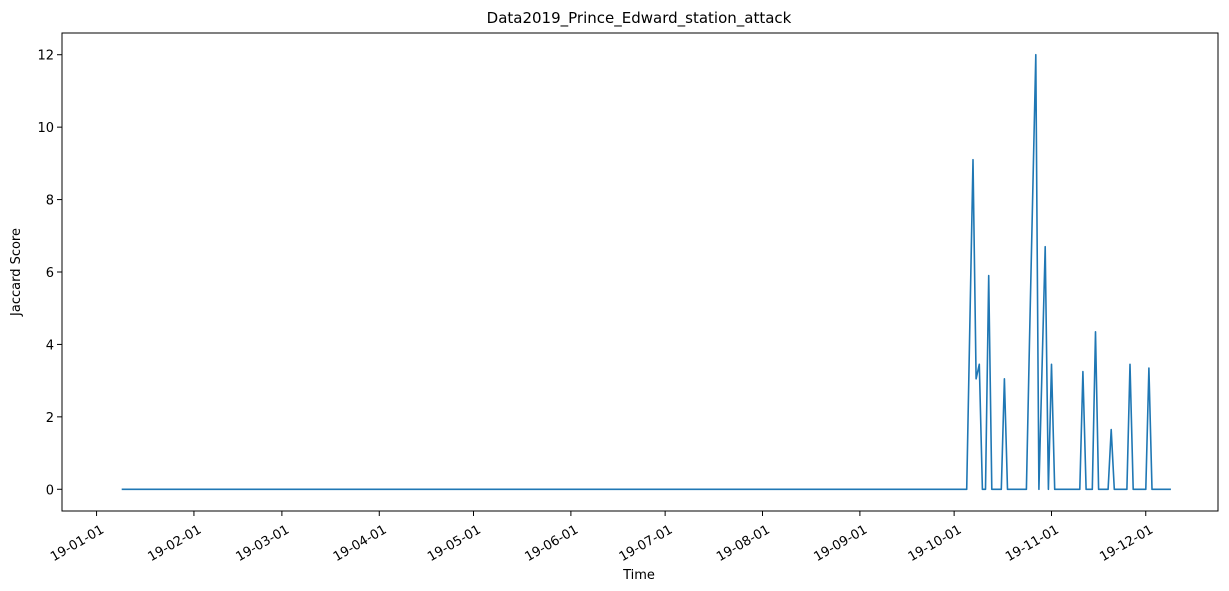  I want to click on x-tick-label: 19-03-01, so click(262, 543).